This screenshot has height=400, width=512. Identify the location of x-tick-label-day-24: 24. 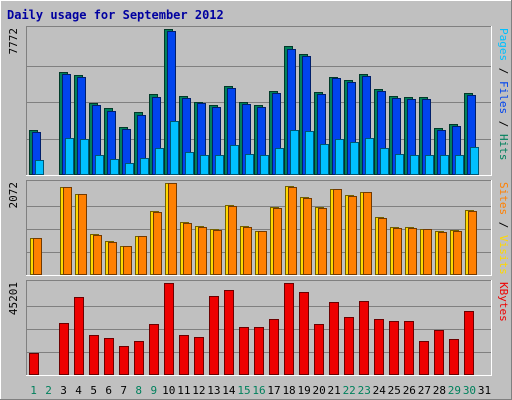
(380, 390).